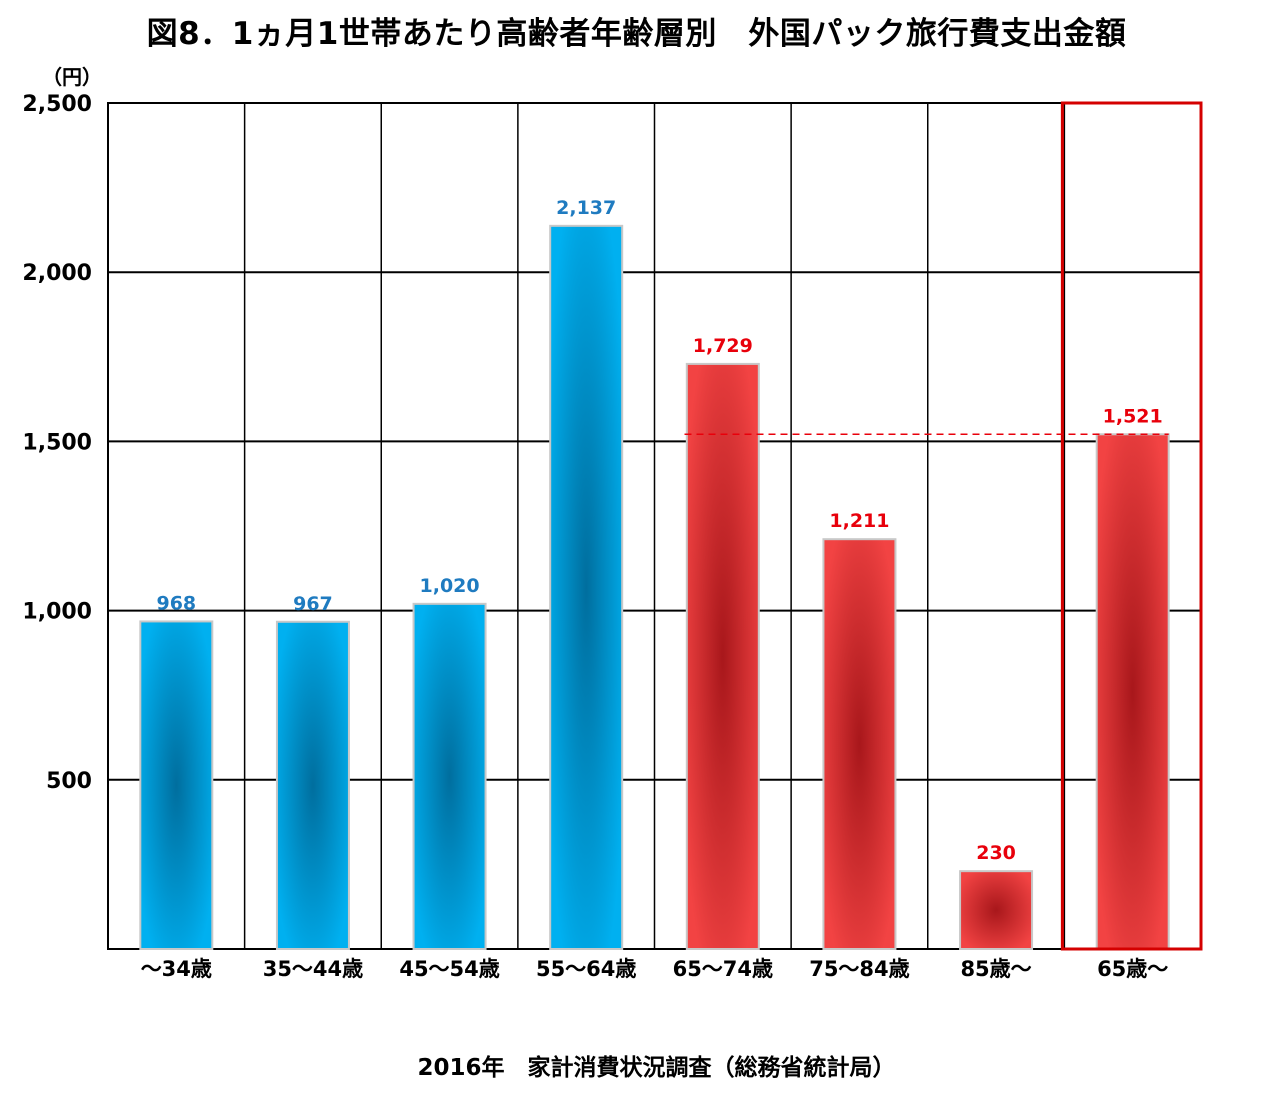  I want to click on x-tick-label: ～34歳, so click(176, 969).